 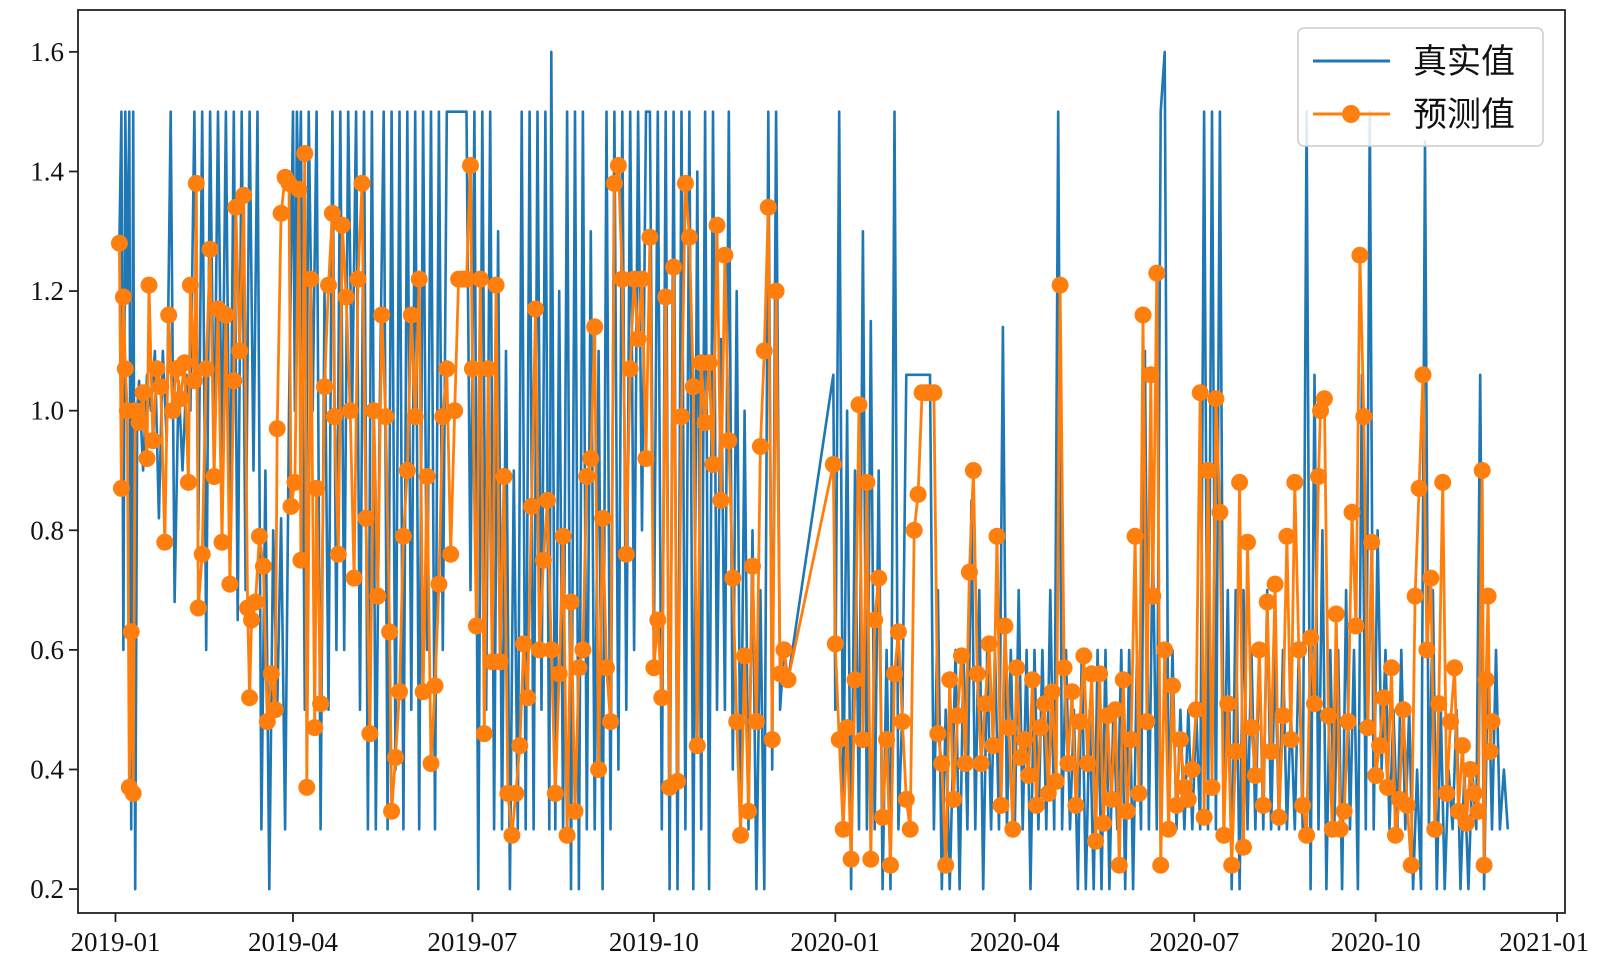 I want to click on y-tick-label: 1.0, so click(x=47, y=411).